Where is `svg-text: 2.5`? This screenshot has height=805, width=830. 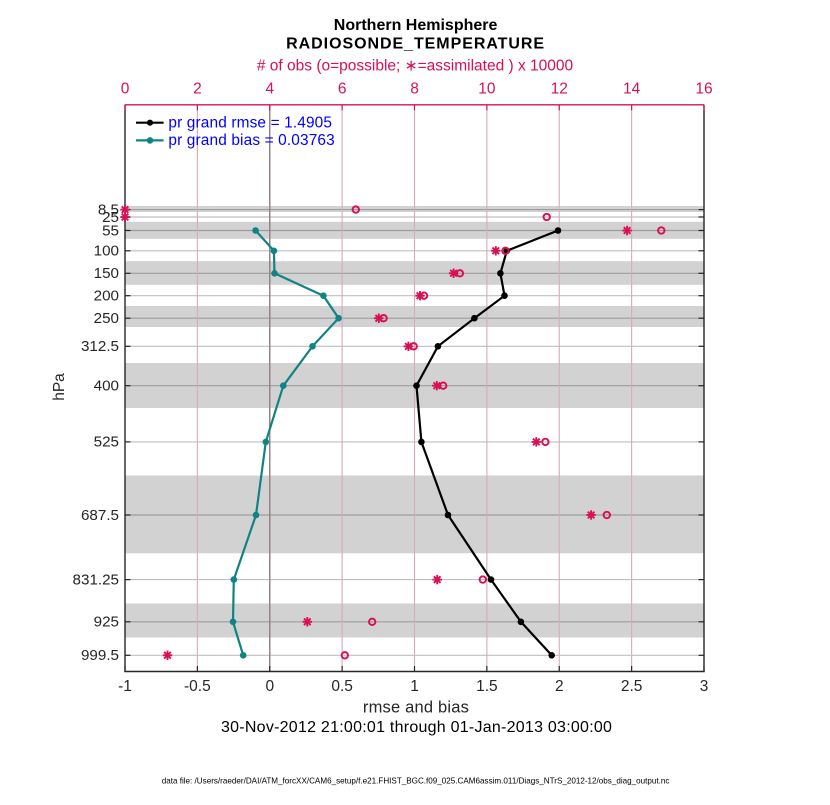
svg-text: 2.5 is located at coordinates (632, 686).